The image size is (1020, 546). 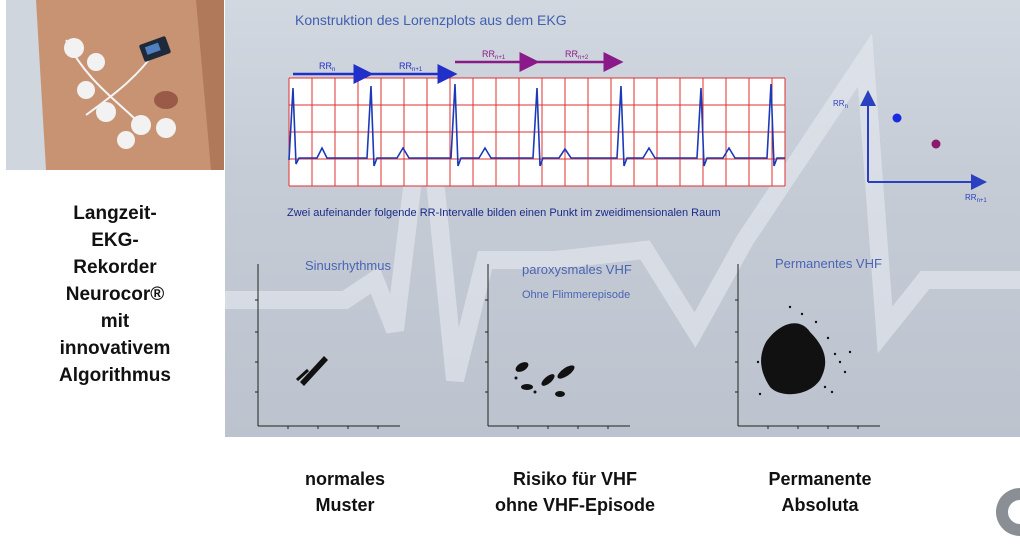 I want to click on rr-label: RRn, so click(x=327, y=67).